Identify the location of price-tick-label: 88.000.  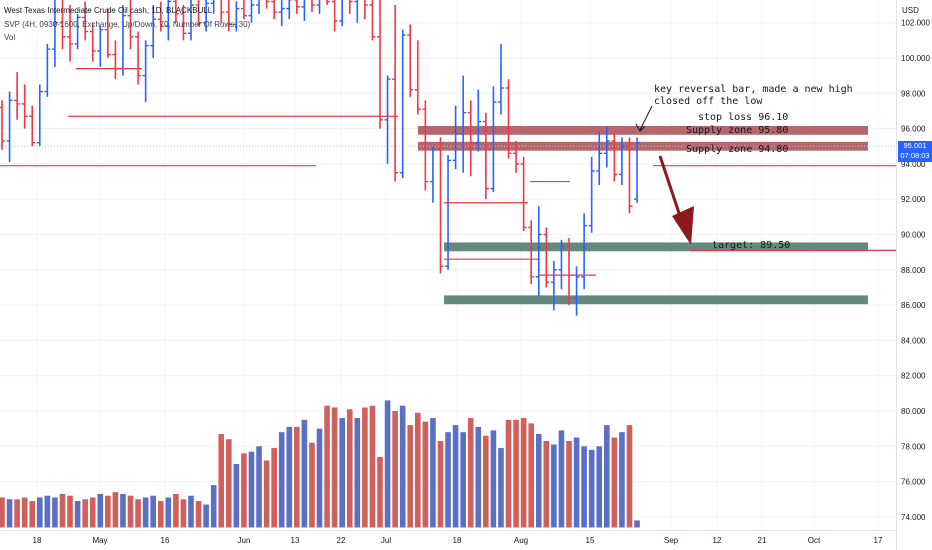
(913, 270).